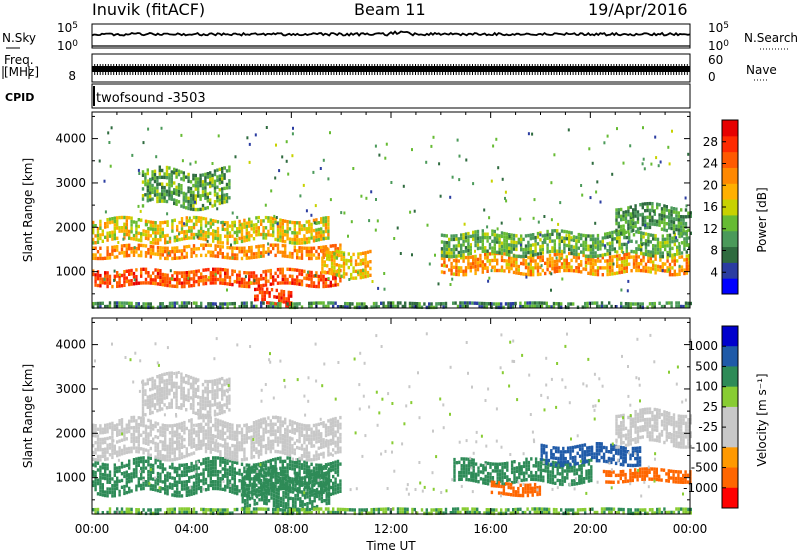  Describe the element at coordinates (715, 60) in the screenshot. I see `nave-tick-top: 60` at that location.